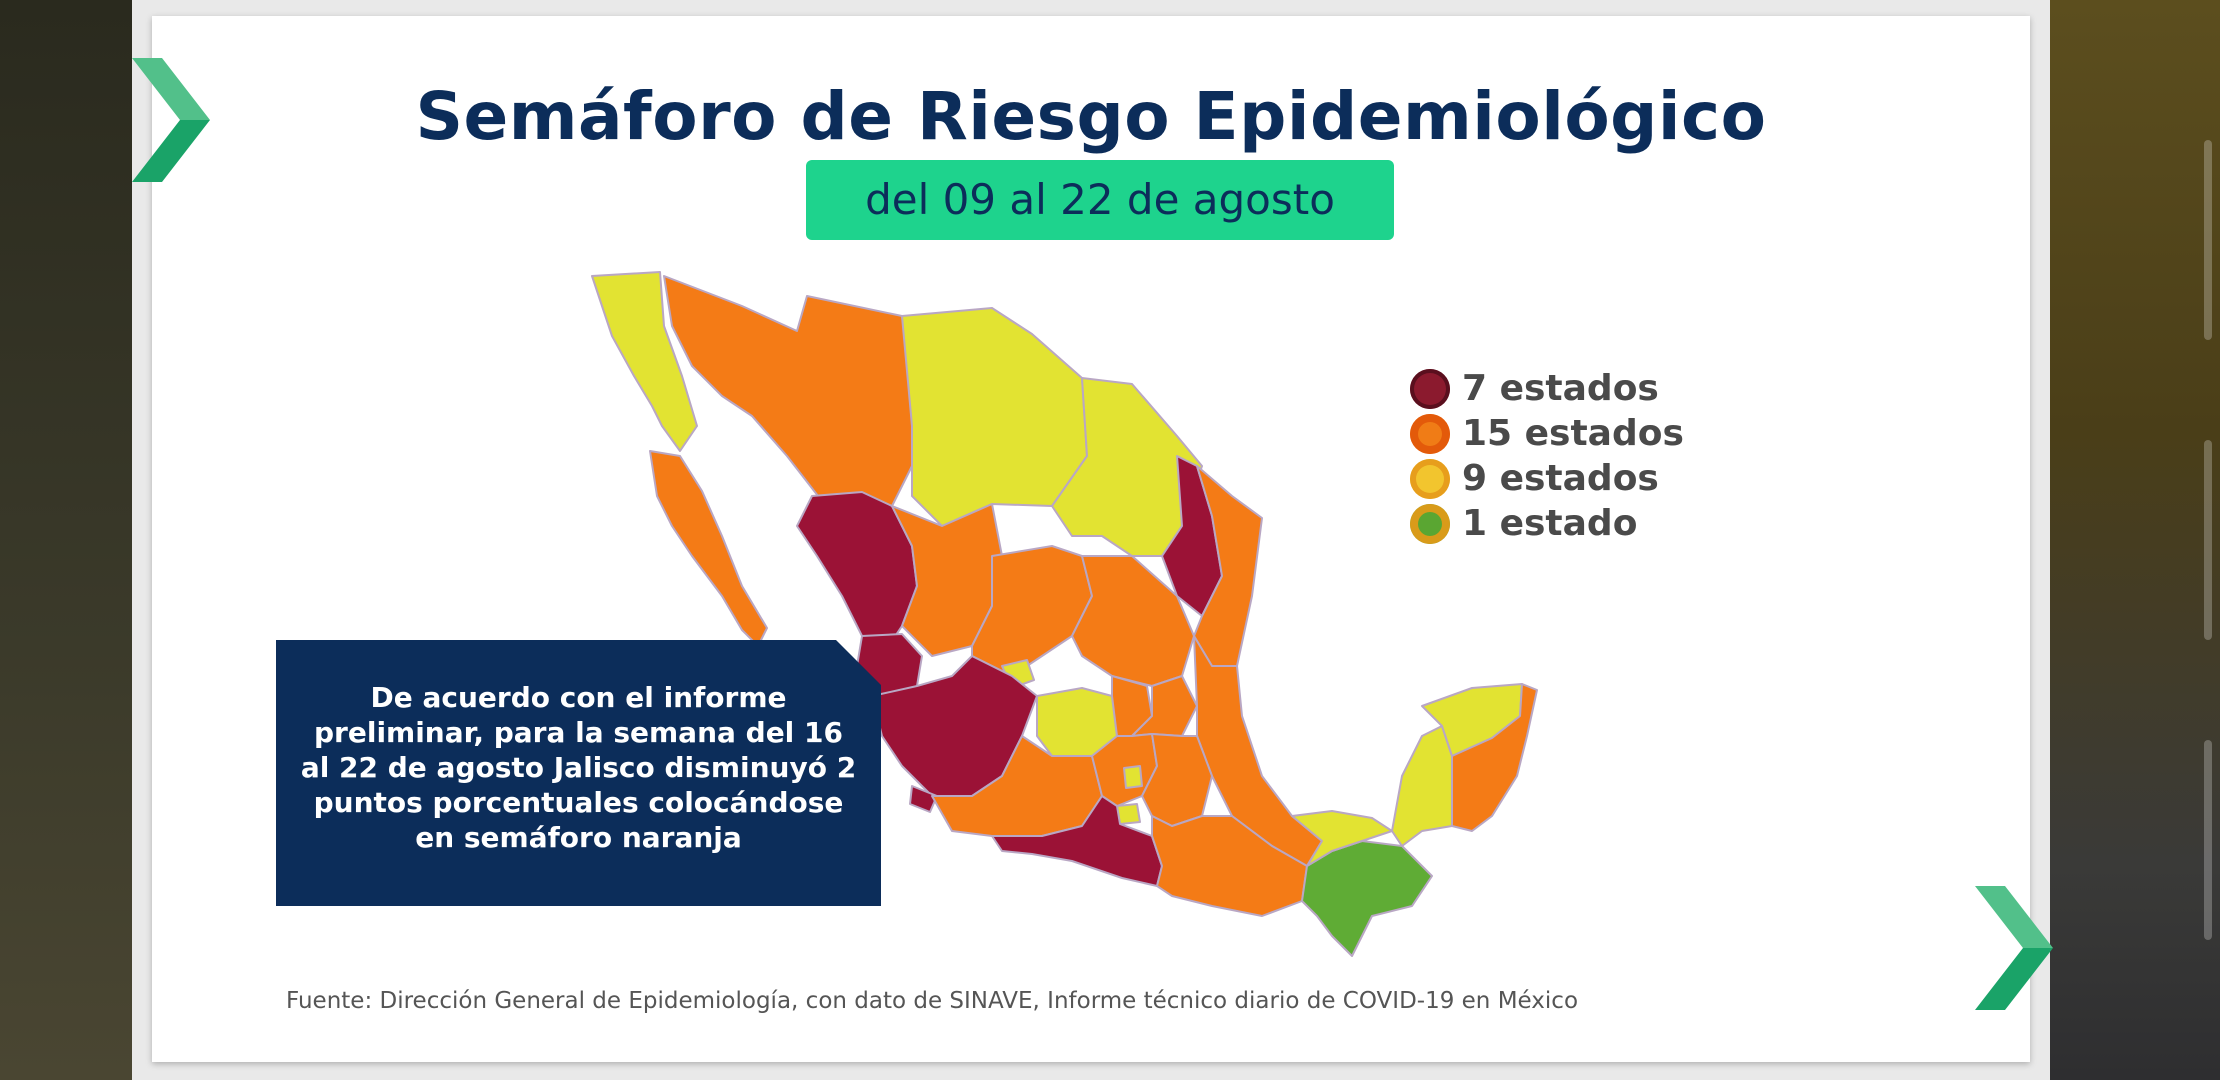  I want to click on legend-item-orange: 15 estados, so click(1547, 433).